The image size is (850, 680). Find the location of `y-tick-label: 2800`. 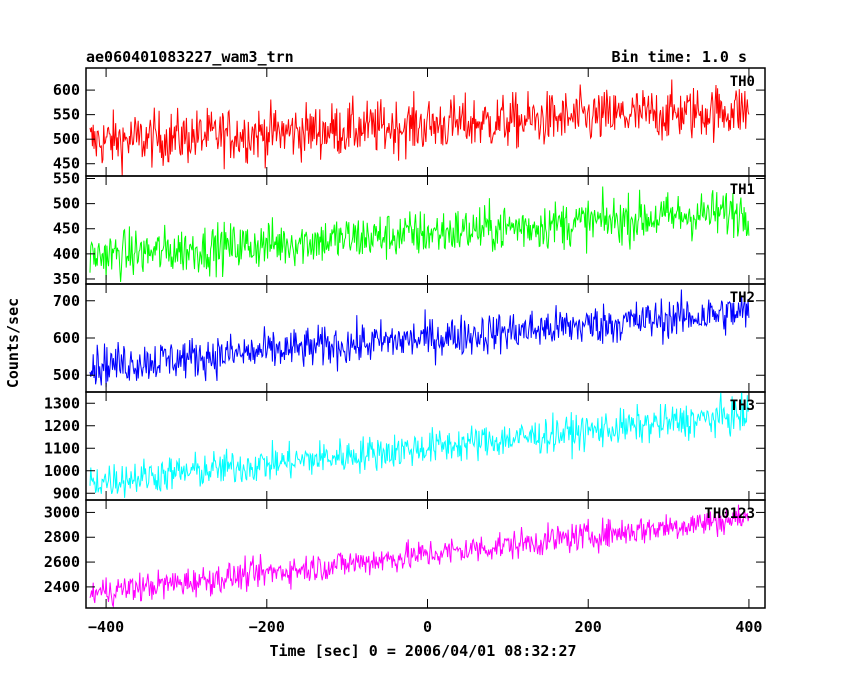

y-tick-label: 2800 is located at coordinates (62, 537).